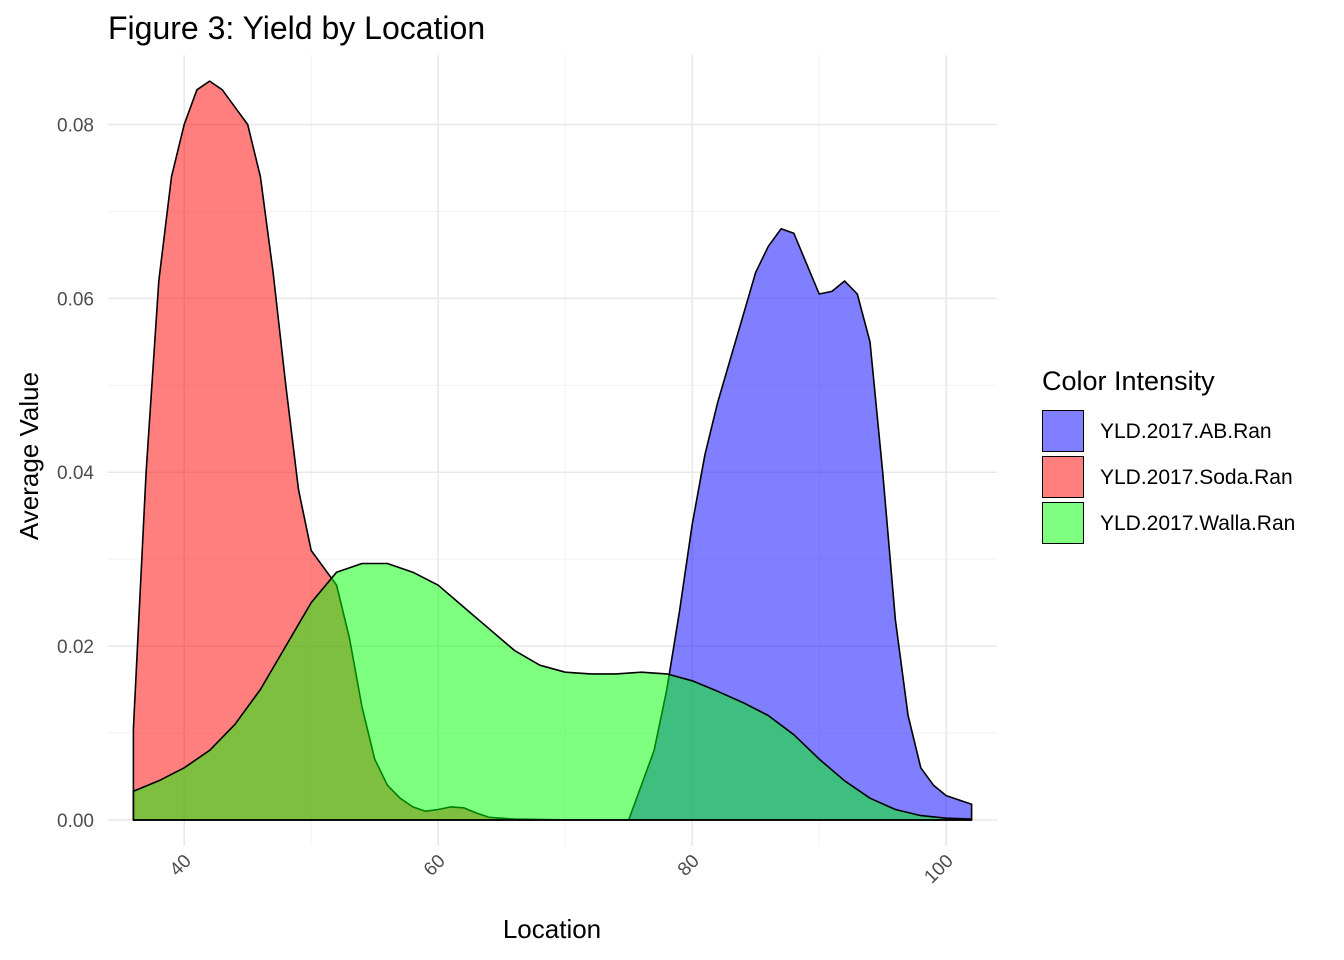 The width and height of the screenshot is (1344, 960). Describe the element at coordinates (938, 869) in the screenshot. I see `x-tick-label: 100` at that location.